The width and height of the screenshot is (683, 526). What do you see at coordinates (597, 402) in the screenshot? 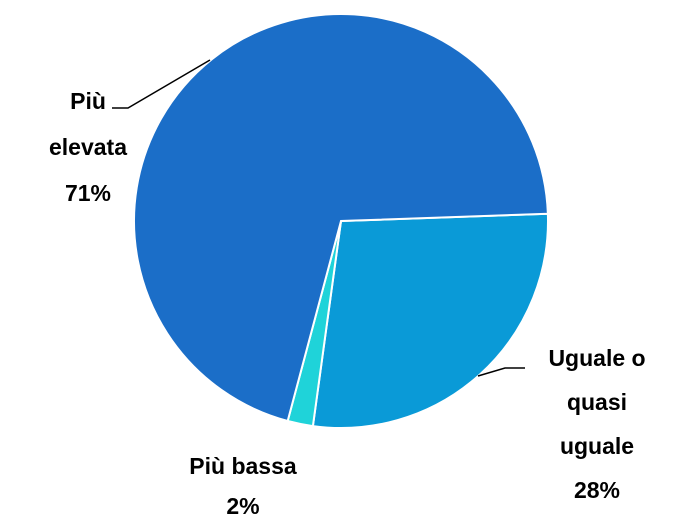
I see `category-label: Uguale o quasi uguale` at bounding box center [597, 402].